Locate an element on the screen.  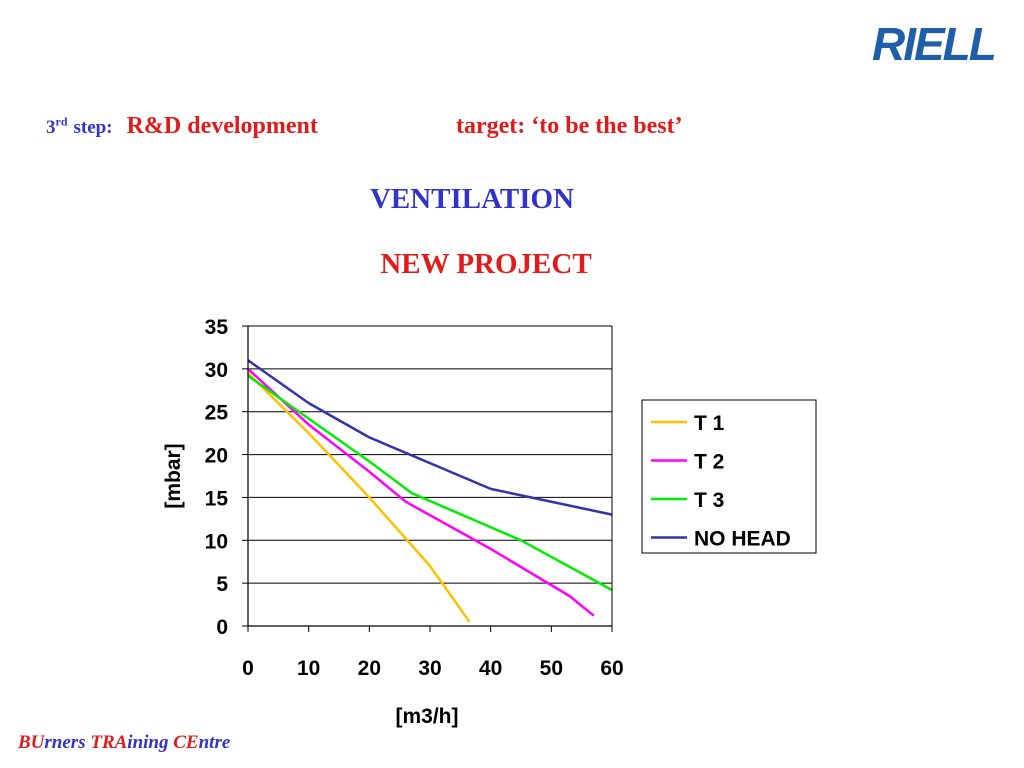
legend-label-1: T 1 is located at coordinates (709, 423).